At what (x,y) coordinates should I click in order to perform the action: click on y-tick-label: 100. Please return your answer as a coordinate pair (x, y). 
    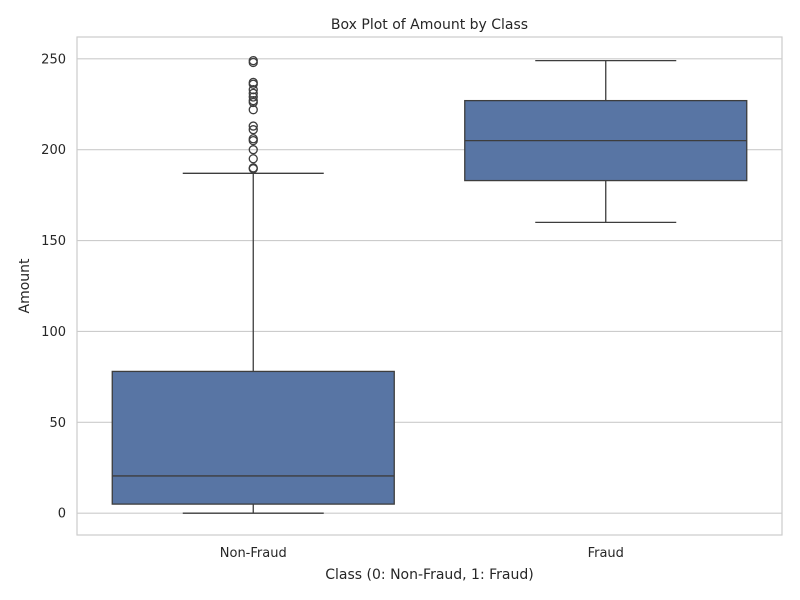
    Looking at the image, I should click on (53, 332).